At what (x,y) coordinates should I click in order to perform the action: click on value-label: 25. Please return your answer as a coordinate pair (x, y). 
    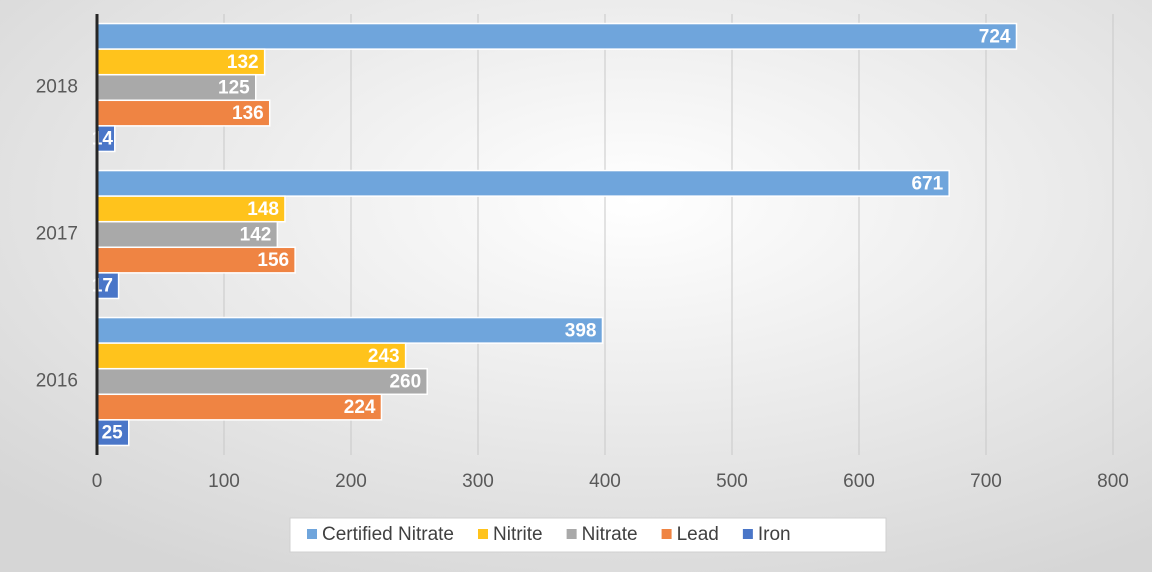
    Looking at the image, I should click on (113, 433).